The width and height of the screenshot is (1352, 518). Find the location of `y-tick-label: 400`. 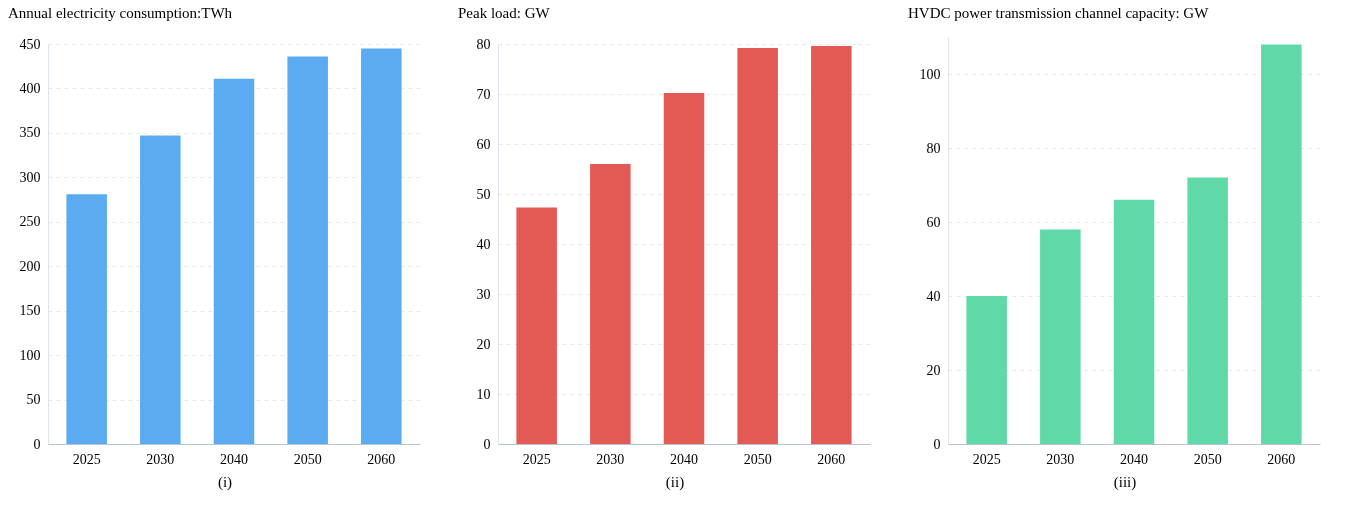

y-tick-label: 400 is located at coordinates (30, 88).